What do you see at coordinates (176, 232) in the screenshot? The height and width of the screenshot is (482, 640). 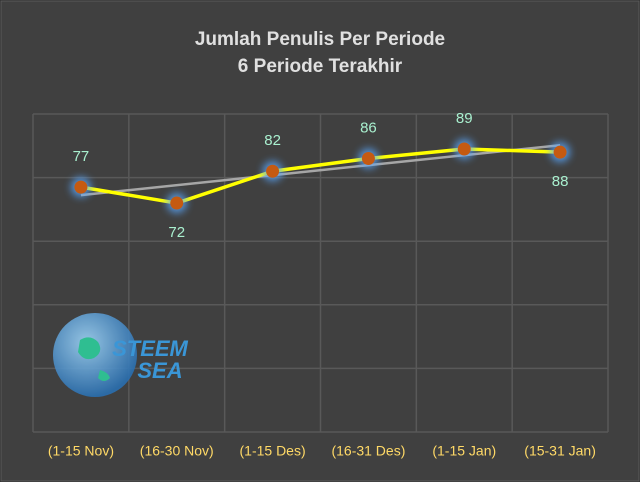 I see `data-label: 72` at bounding box center [176, 232].